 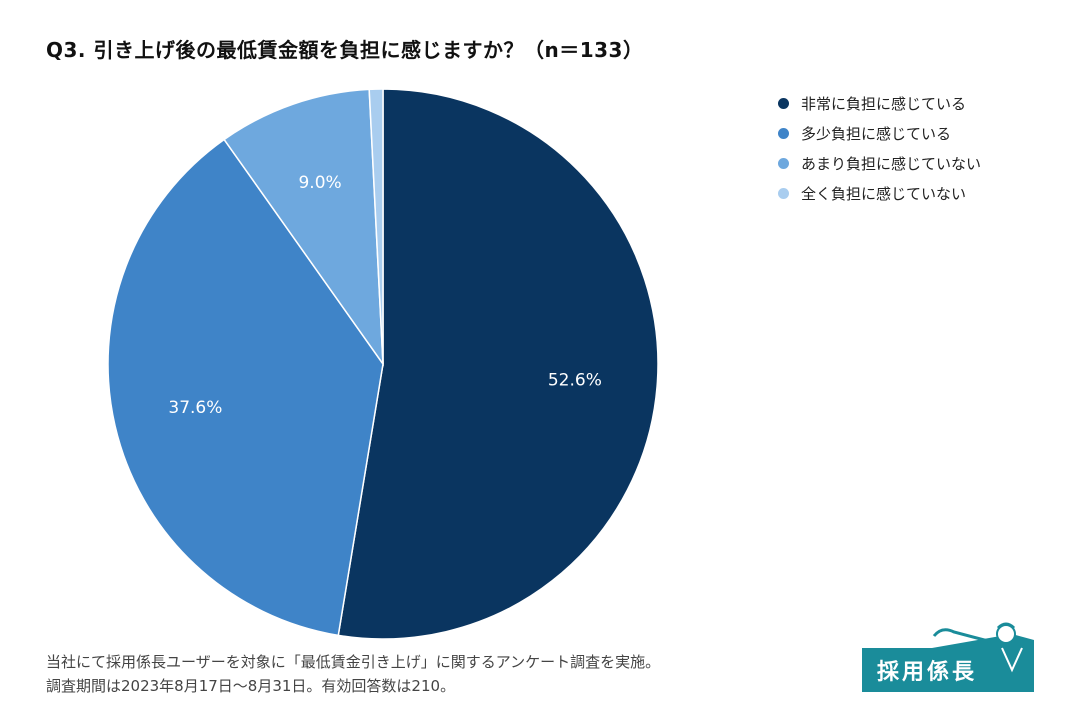 What do you see at coordinates (195, 408) in the screenshot?
I see `pie-label-2: 37.6%` at bounding box center [195, 408].